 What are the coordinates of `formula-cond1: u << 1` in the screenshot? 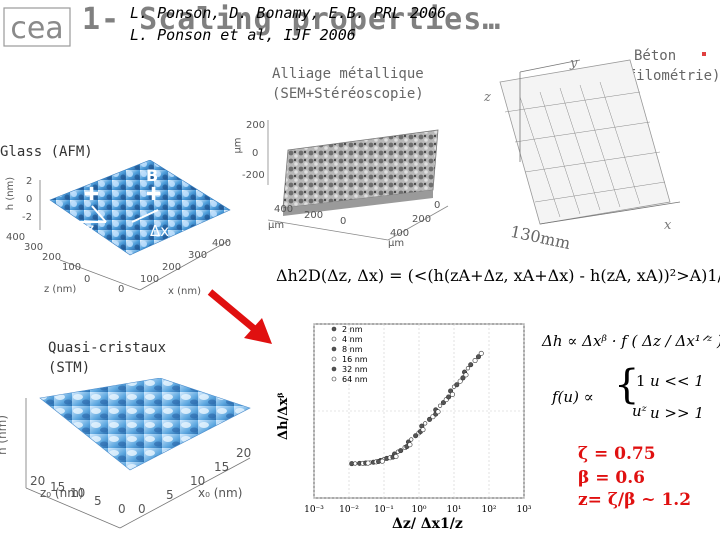 It's located at (677, 381).